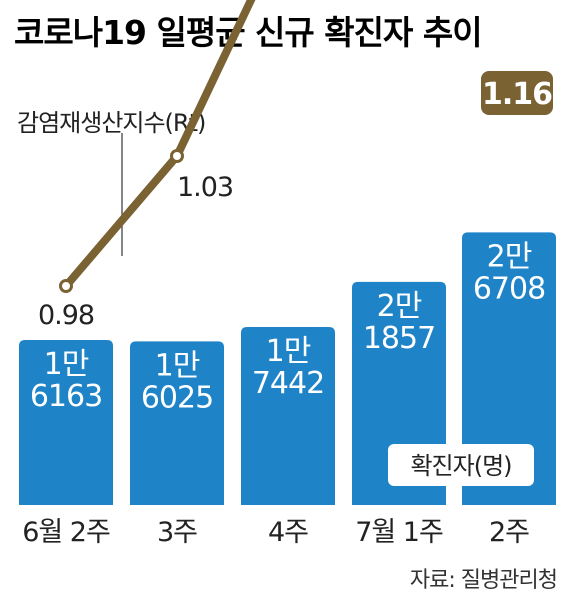 Image resolution: width=575 pixels, height=600 pixels. Describe the element at coordinates (177, 365) in the screenshot. I see `bar-label-top-1: 1만` at that location.